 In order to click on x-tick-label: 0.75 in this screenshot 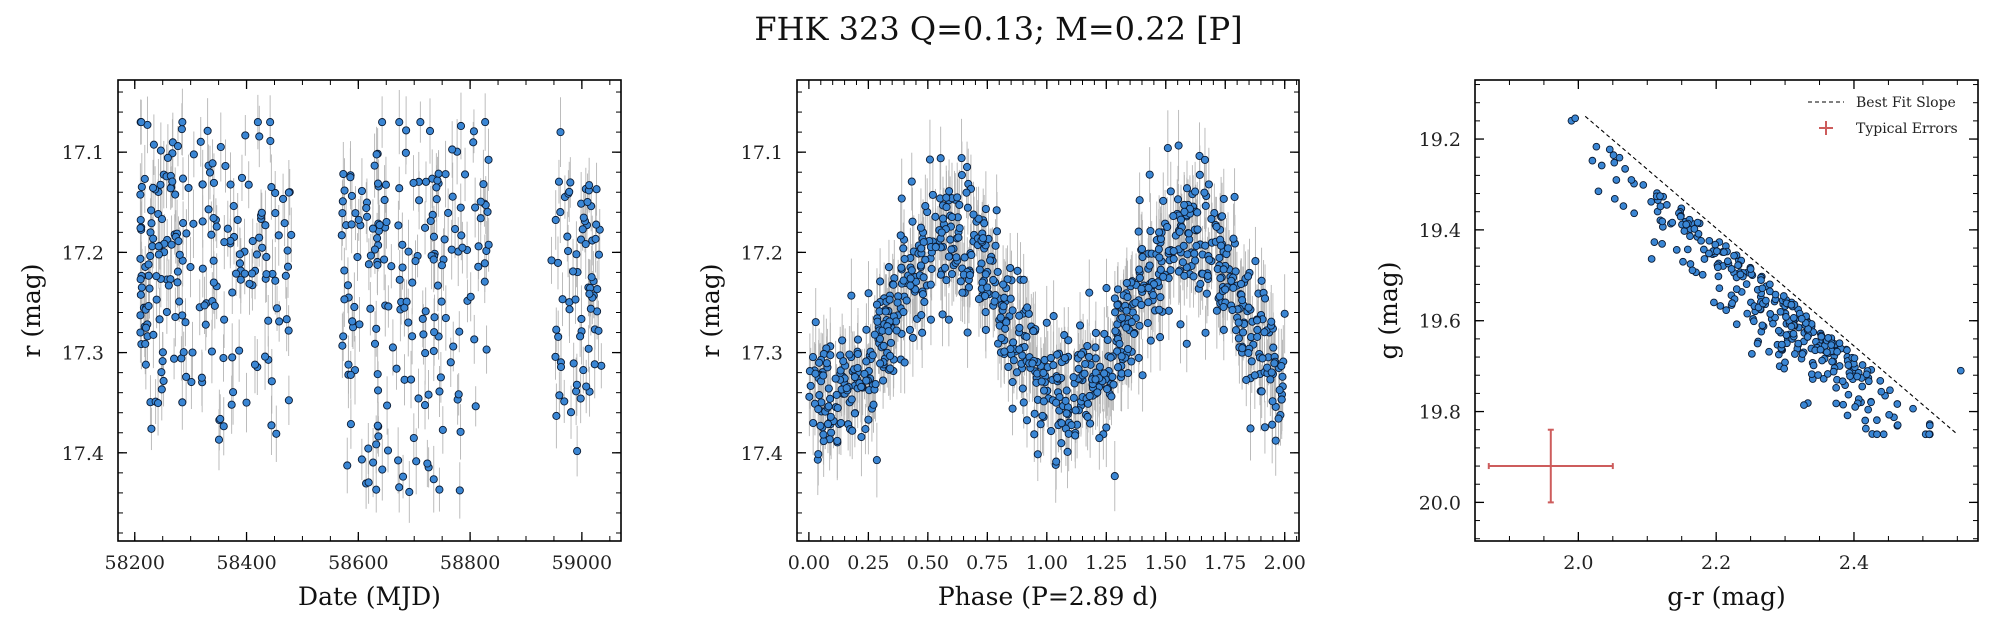, I will do `click(987, 563)`.